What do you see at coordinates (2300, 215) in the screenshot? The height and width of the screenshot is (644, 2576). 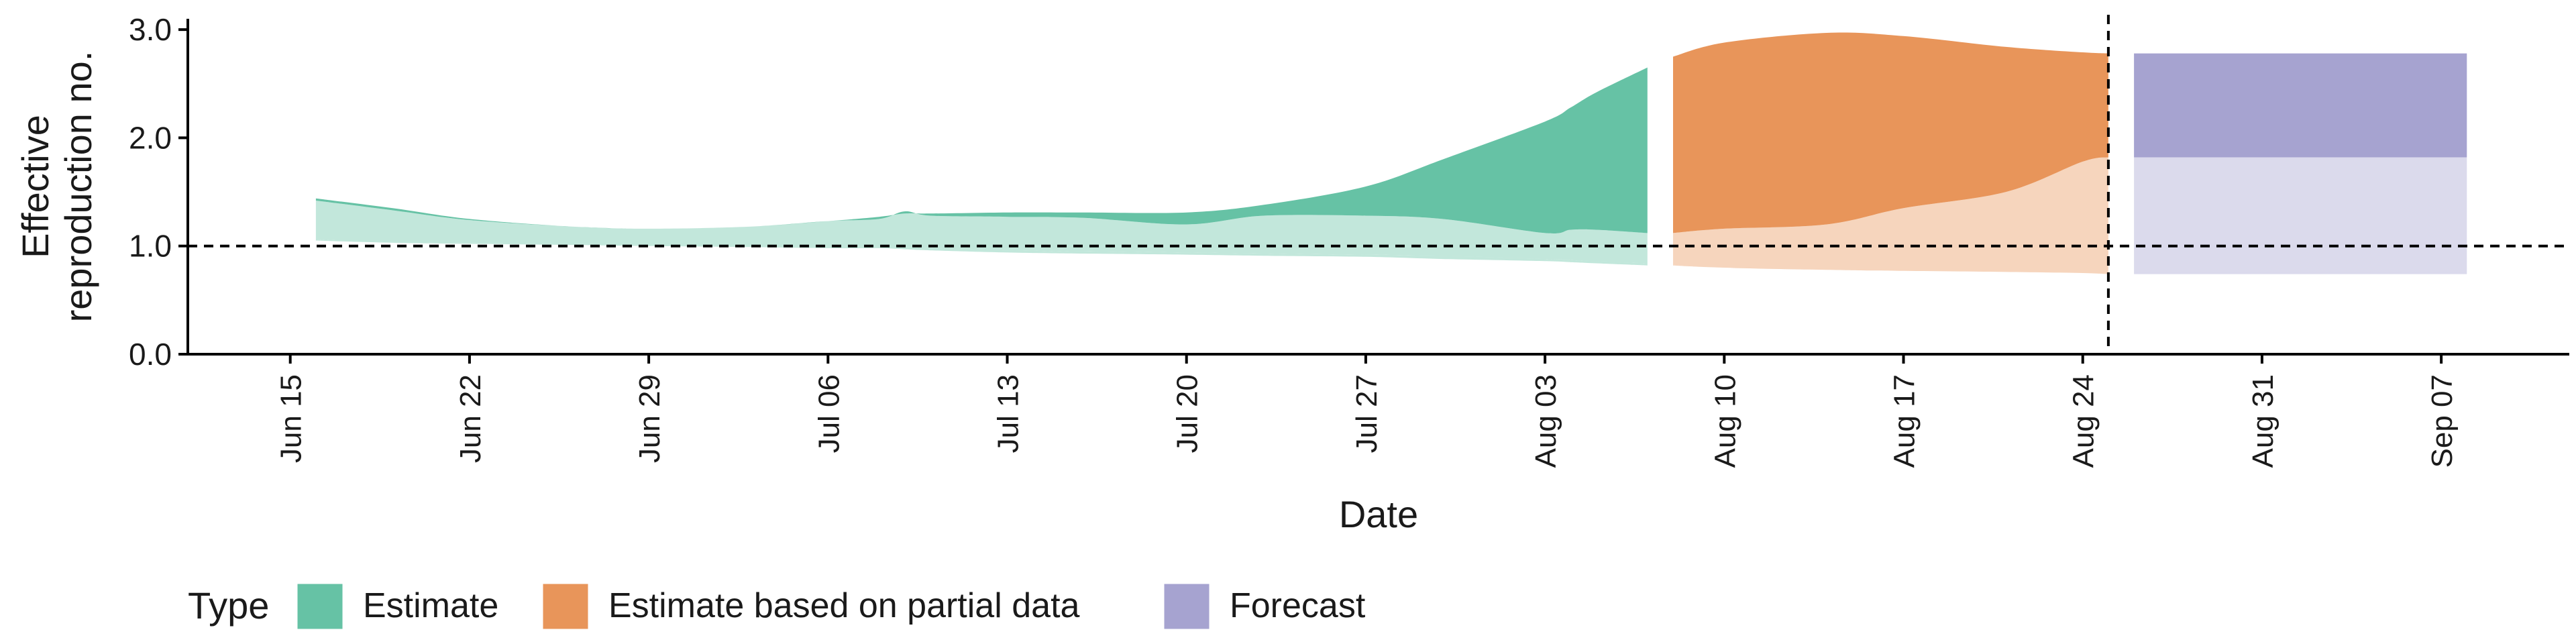 I see `forecast-inner-band` at bounding box center [2300, 215].